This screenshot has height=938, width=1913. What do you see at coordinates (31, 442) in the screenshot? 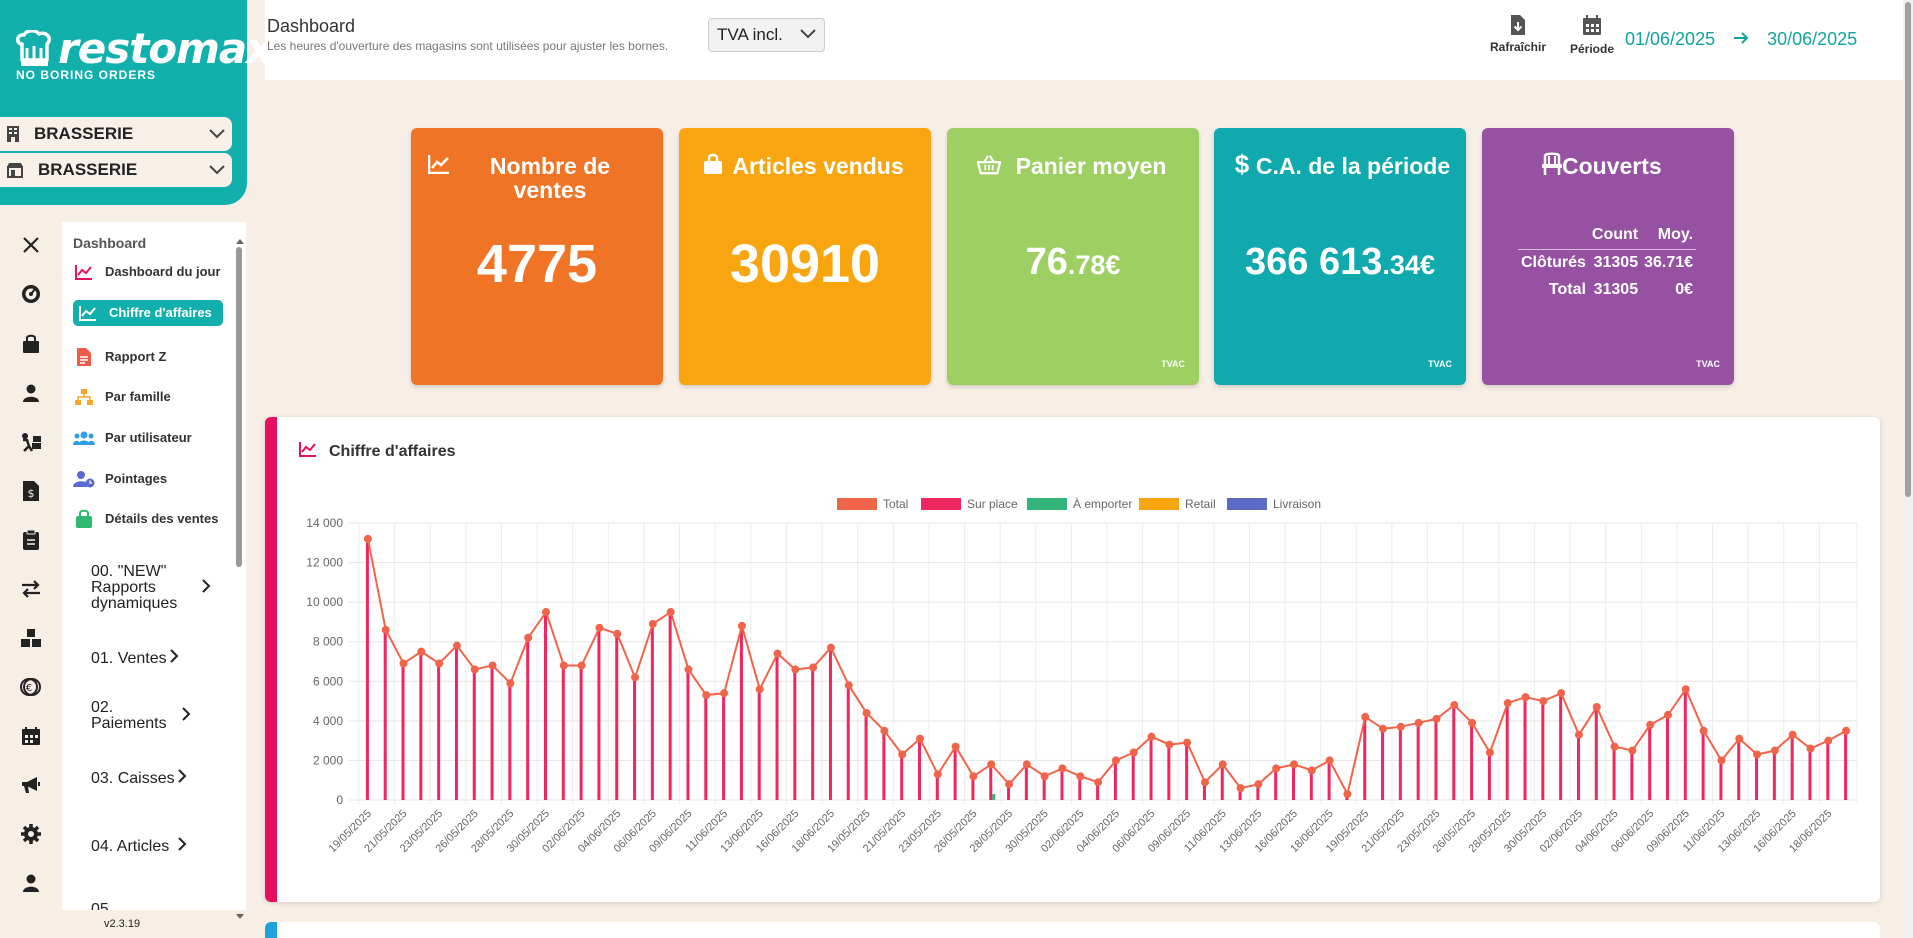
I see `handcart-icon` at bounding box center [31, 442].